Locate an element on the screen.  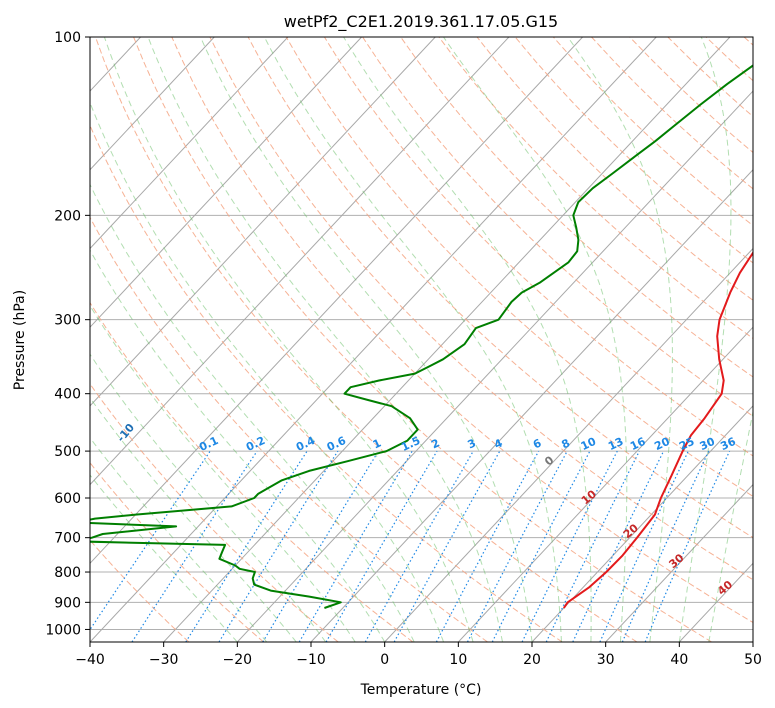
y-tick-label: 900 is located at coordinates (67, 603).